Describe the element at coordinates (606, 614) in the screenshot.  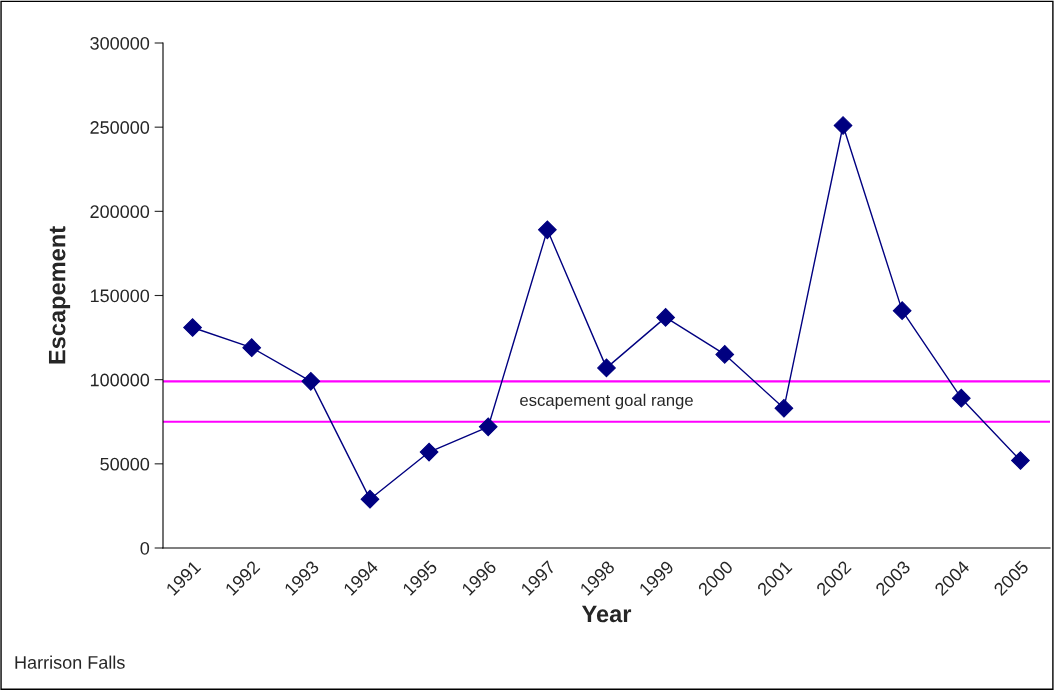
I see `x-axis-title: Year` at that location.